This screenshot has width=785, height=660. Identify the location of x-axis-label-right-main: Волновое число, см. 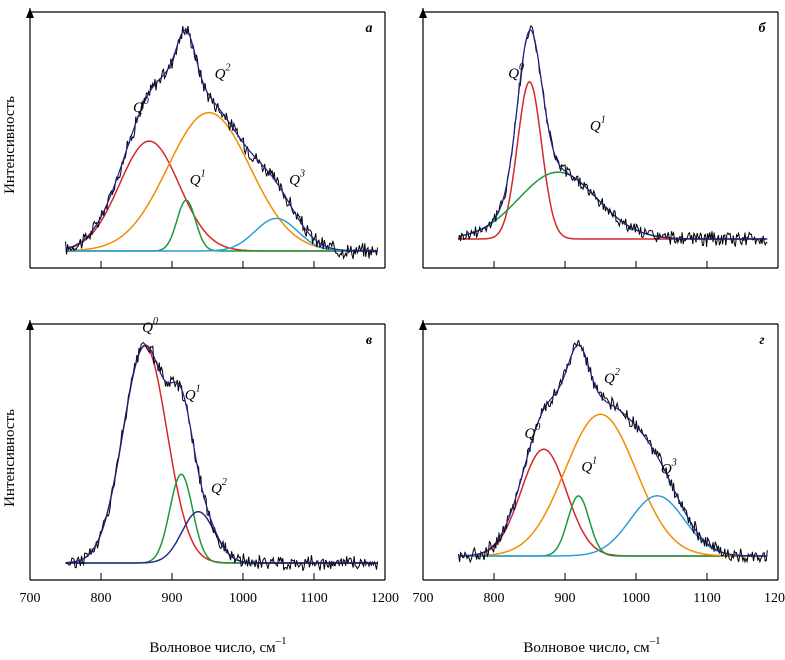
(586, 648).